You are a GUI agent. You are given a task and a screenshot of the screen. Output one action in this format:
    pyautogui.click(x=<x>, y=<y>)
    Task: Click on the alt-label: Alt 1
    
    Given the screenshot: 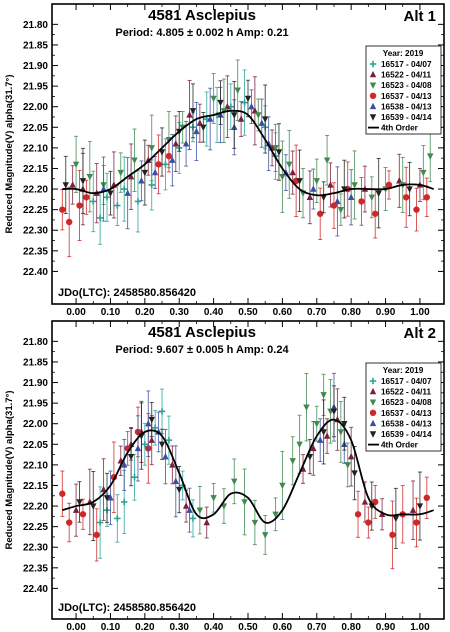 What is the action you would take?
    pyautogui.click(x=419, y=16)
    